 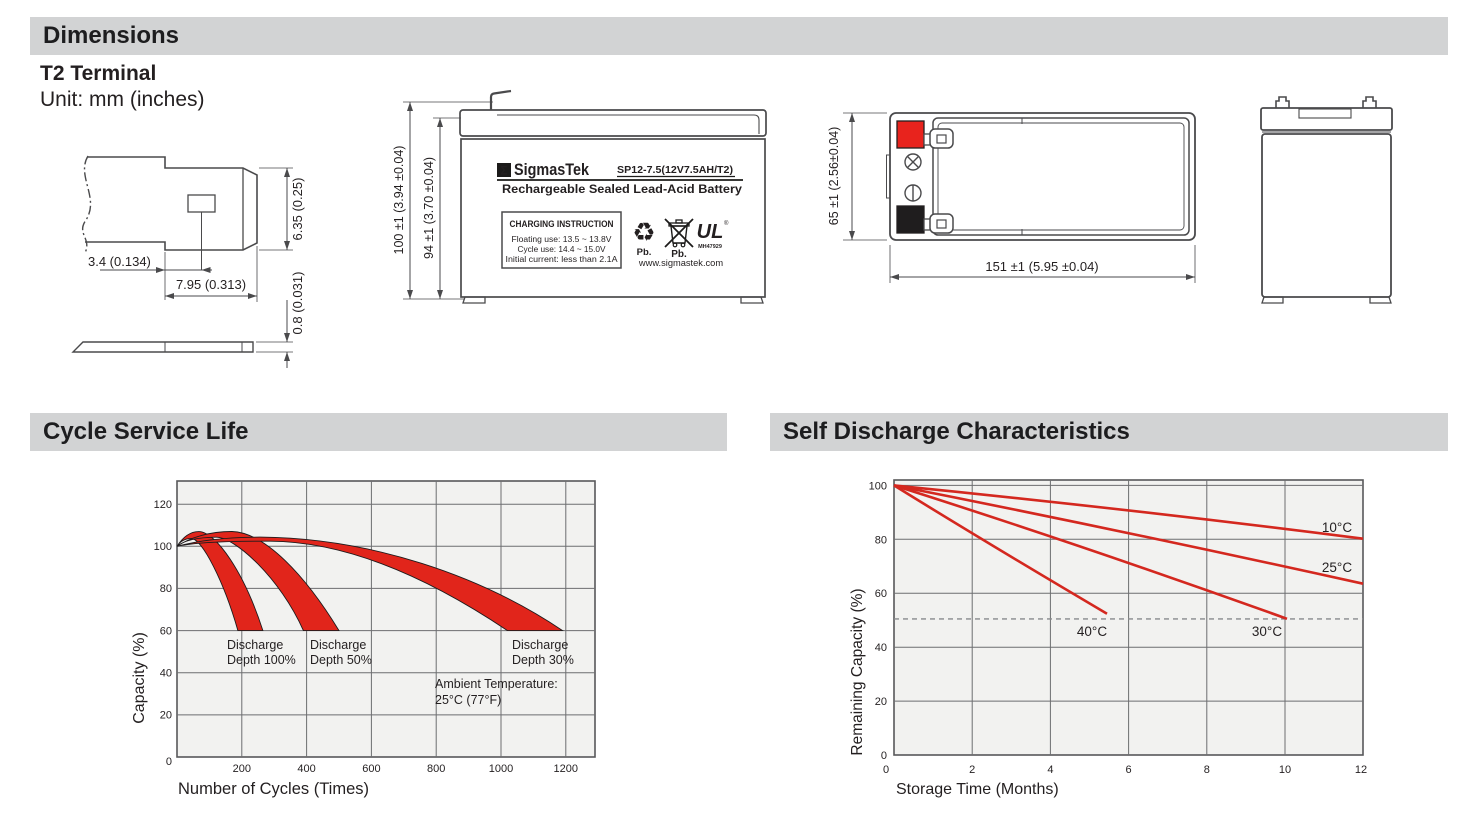 What do you see at coordinates (910, 219) in the screenshot?
I see `negative-terminal-marker` at bounding box center [910, 219].